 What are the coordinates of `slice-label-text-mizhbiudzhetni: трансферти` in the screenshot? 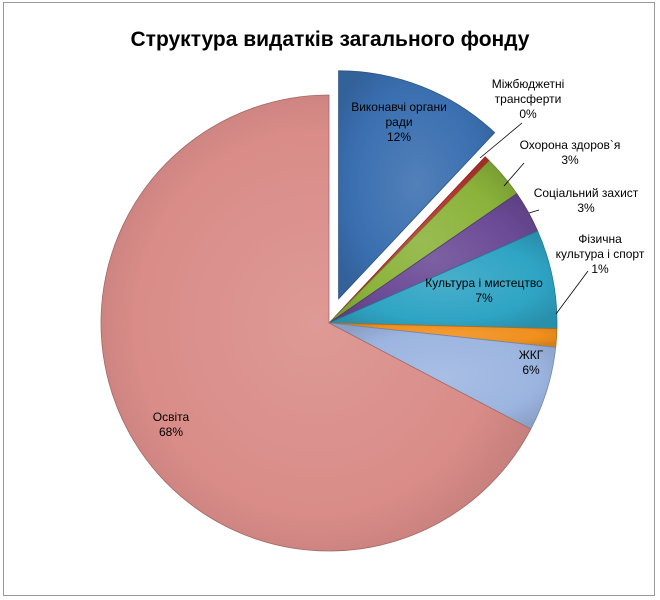 It's located at (528, 99).